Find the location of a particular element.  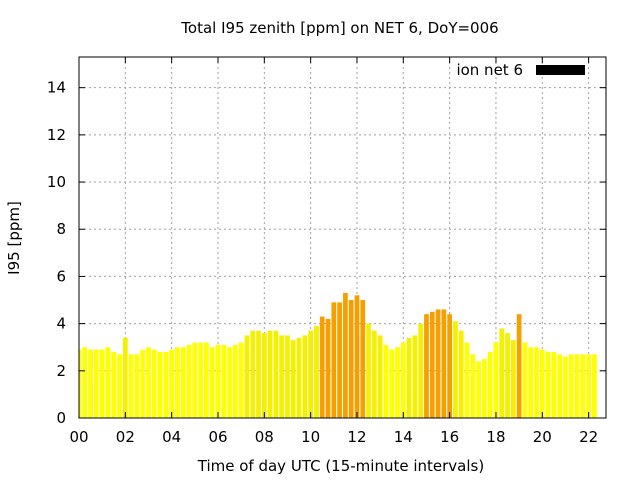

x-tick-label: 02 is located at coordinates (125, 437).